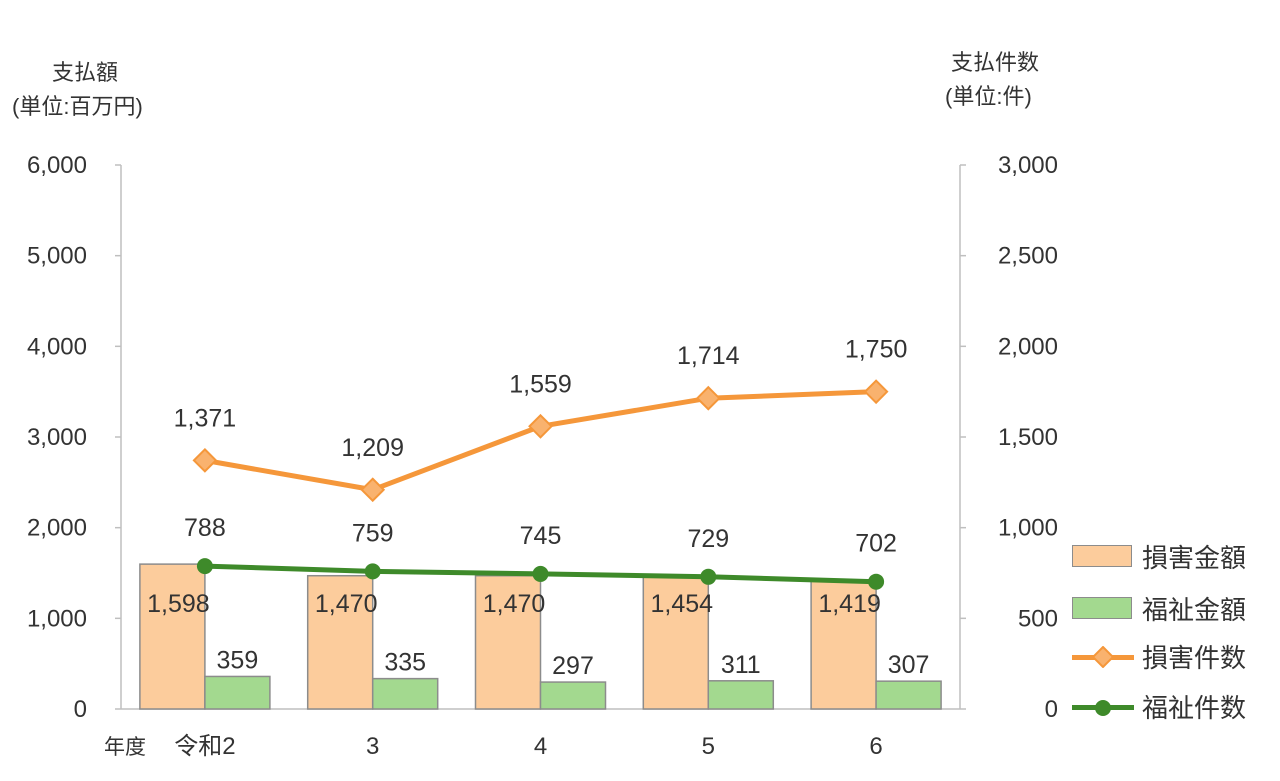 The image size is (1280, 781). What do you see at coordinates (540, 746) in the screenshot?
I see `x-tick-label: 4` at bounding box center [540, 746].